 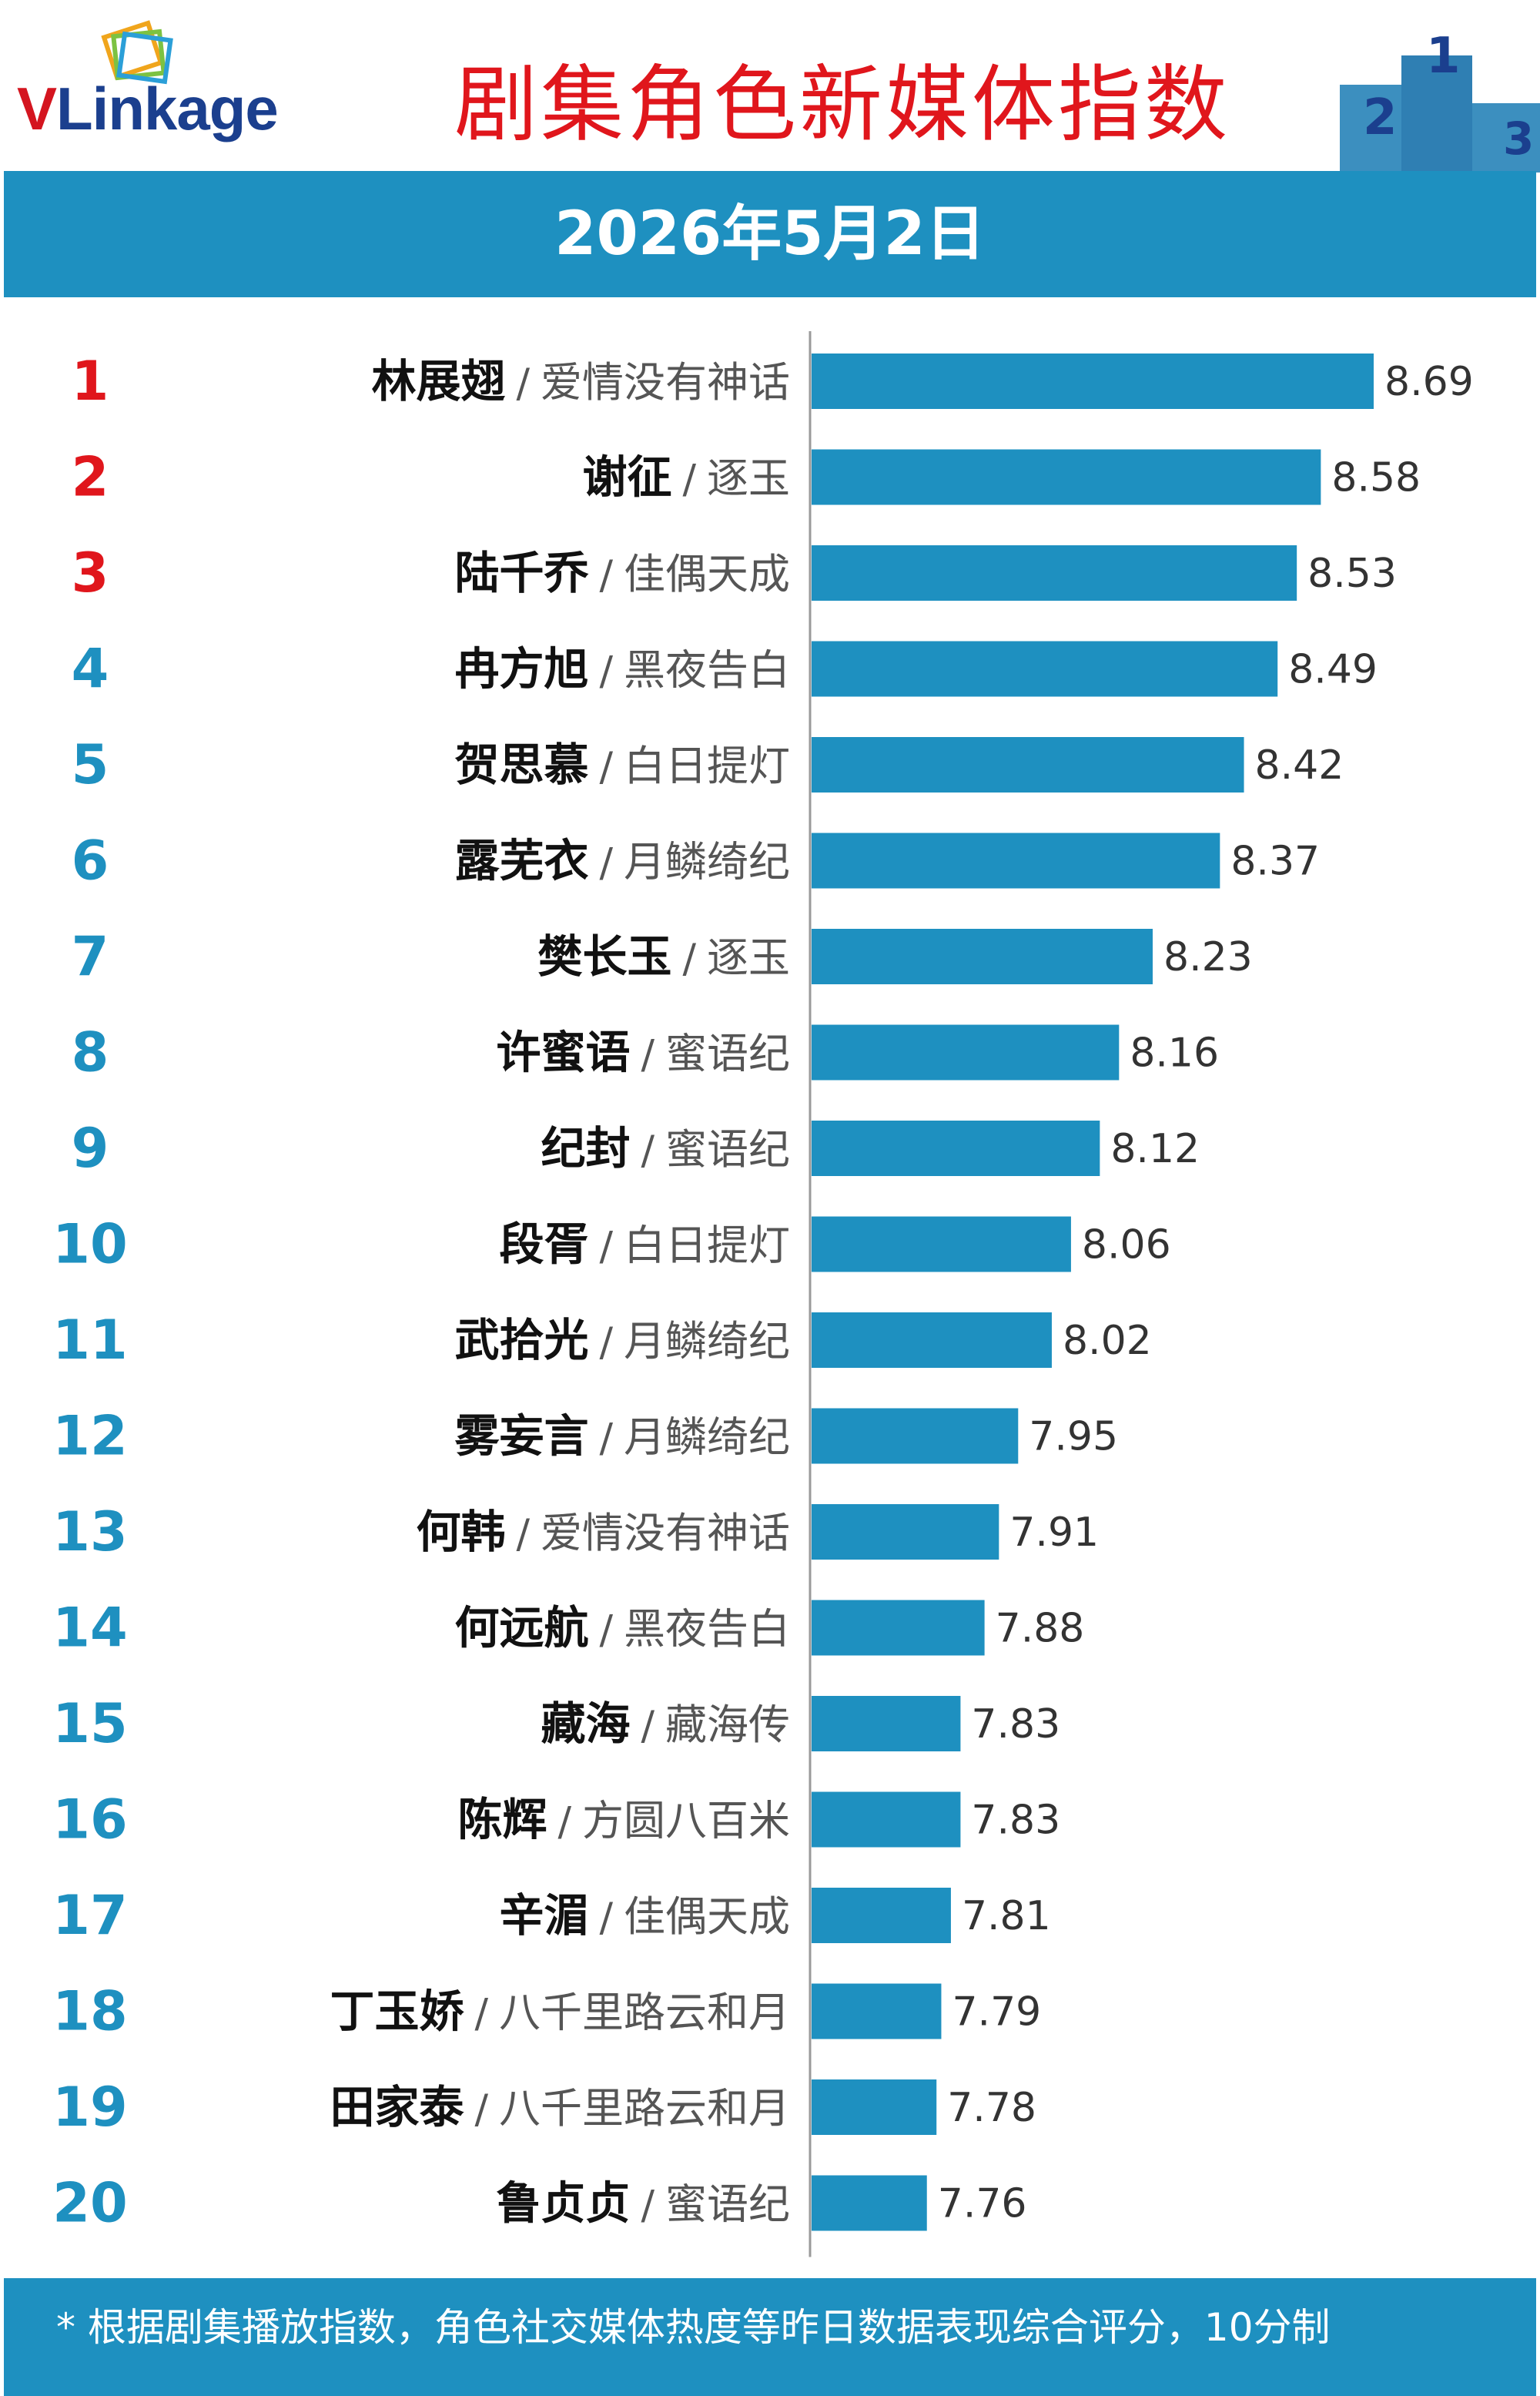 I want to click on show-name: 月鳞绮纪, so click(x=707, y=862).